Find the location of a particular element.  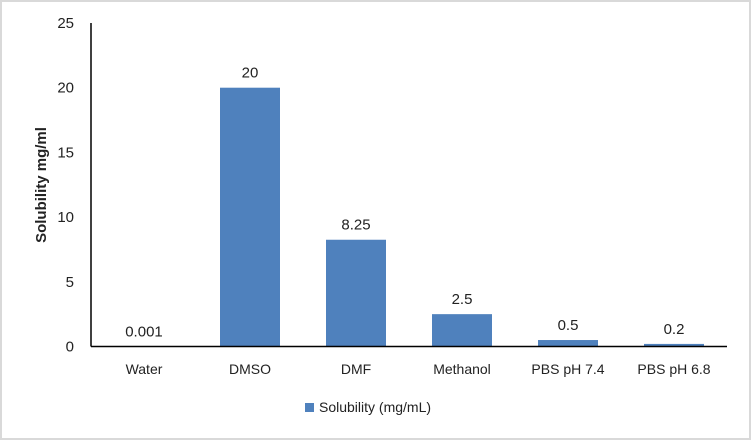

y-tick-label: 10 is located at coordinates (65, 217).